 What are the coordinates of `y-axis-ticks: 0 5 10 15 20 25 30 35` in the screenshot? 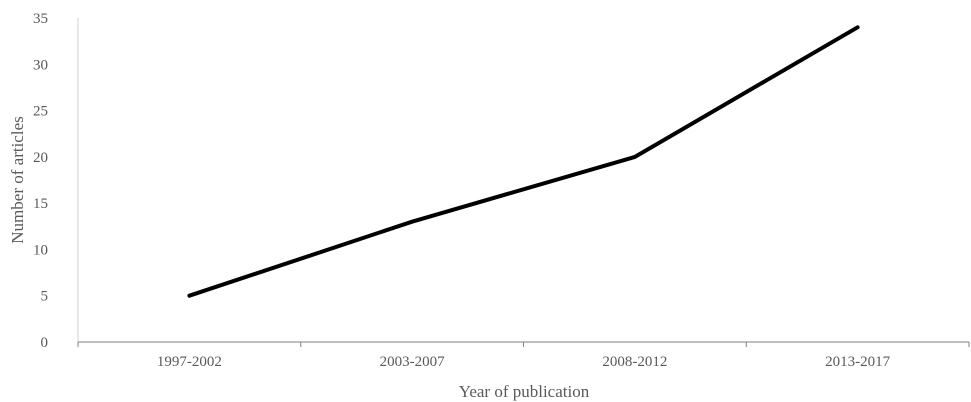 It's located at (40, 181).